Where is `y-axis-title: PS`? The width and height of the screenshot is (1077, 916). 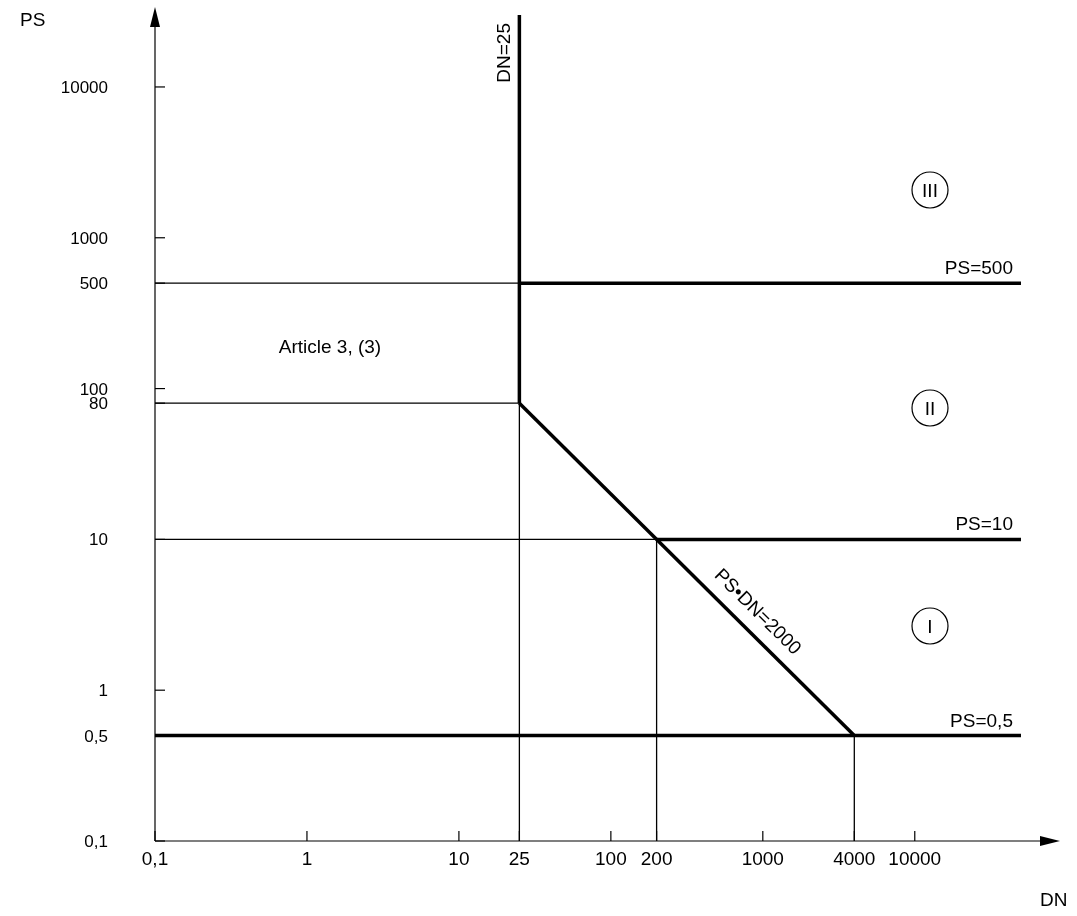
y-axis-title: PS is located at coordinates (33, 19).